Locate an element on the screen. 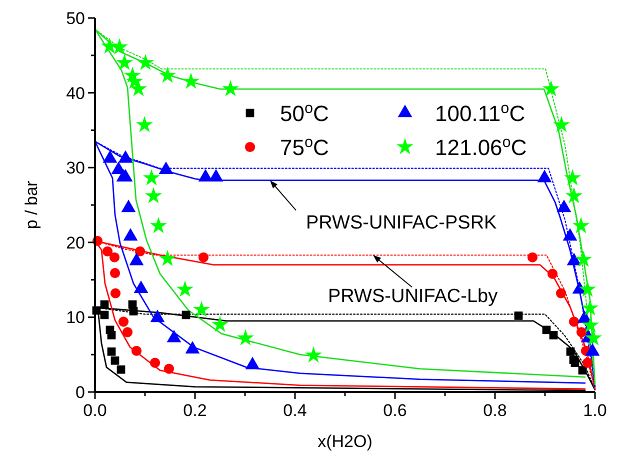 The height and width of the screenshot is (461, 626). y-tick-label: 40 is located at coordinates (75, 93).